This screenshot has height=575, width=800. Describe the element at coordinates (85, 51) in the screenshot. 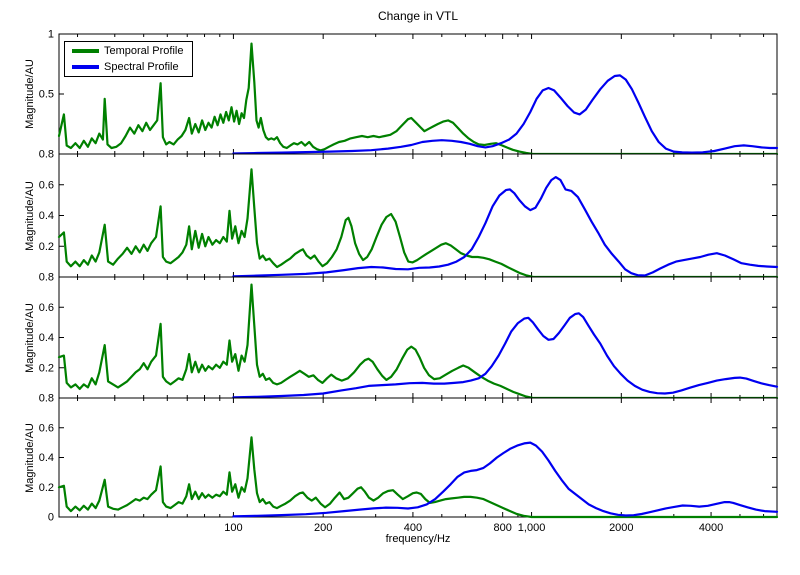

I see `temporal-line-swatch-icon` at that location.